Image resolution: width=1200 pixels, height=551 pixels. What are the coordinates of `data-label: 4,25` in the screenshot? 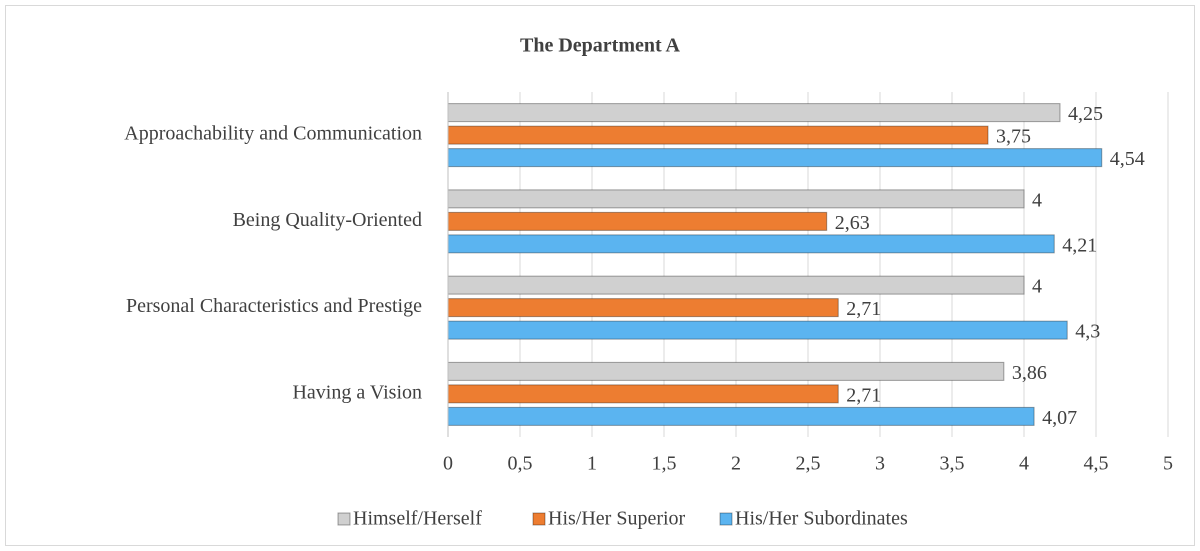 It's located at (1085, 114).